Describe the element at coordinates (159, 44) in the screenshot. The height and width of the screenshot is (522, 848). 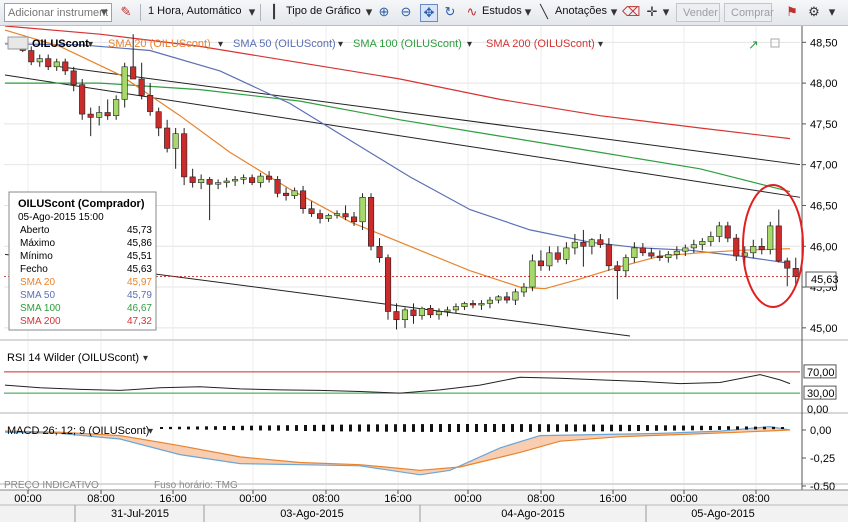
I see `legend-sma20: SMA 20 (OILUScont)` at that location.